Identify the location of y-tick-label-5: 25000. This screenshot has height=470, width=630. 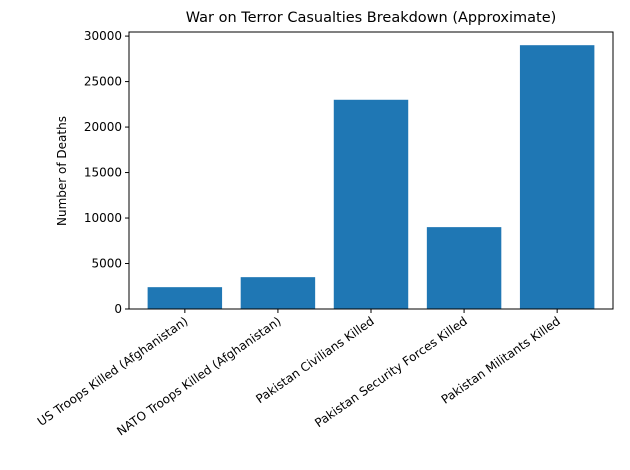
(103, 82).